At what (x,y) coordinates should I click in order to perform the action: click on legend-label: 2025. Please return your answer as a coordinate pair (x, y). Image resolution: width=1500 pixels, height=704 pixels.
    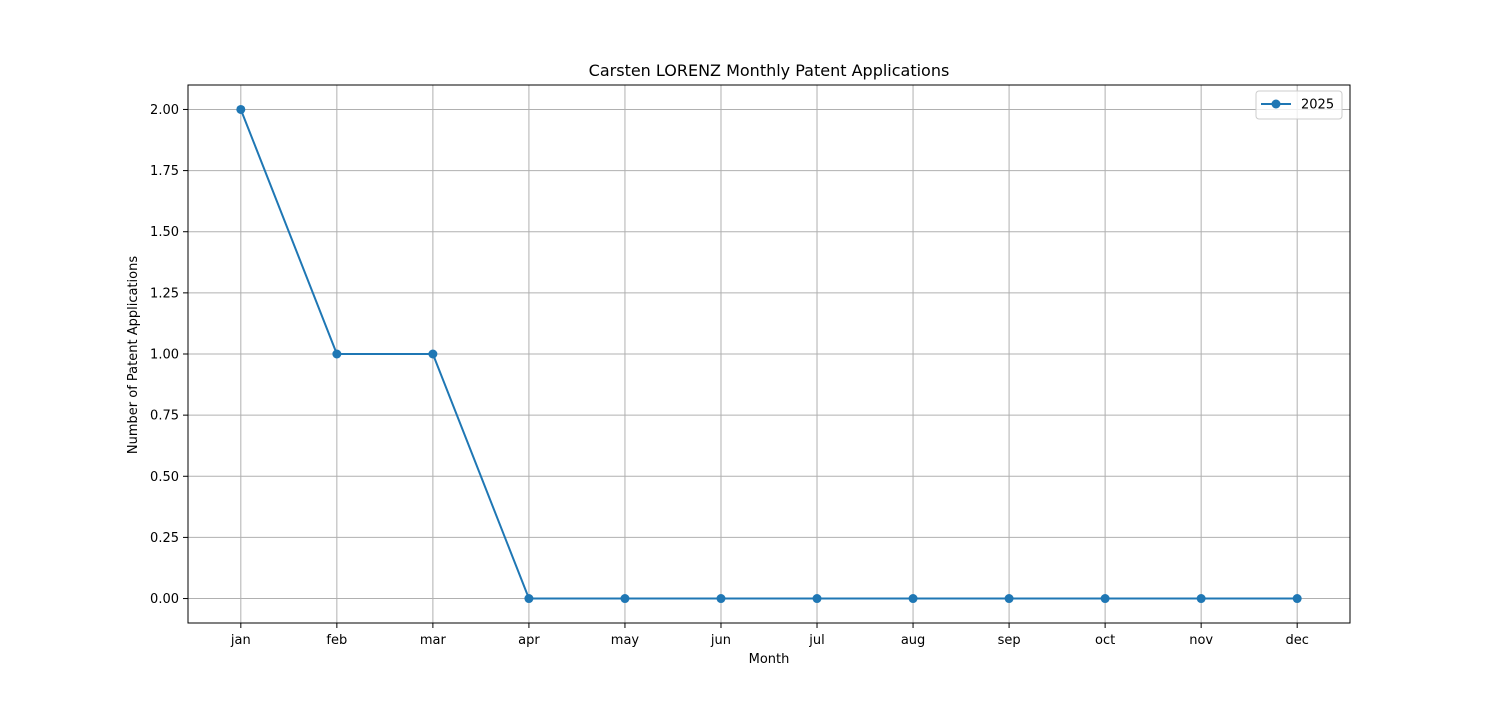
    Looking at the image, I should click on (1317, 105).